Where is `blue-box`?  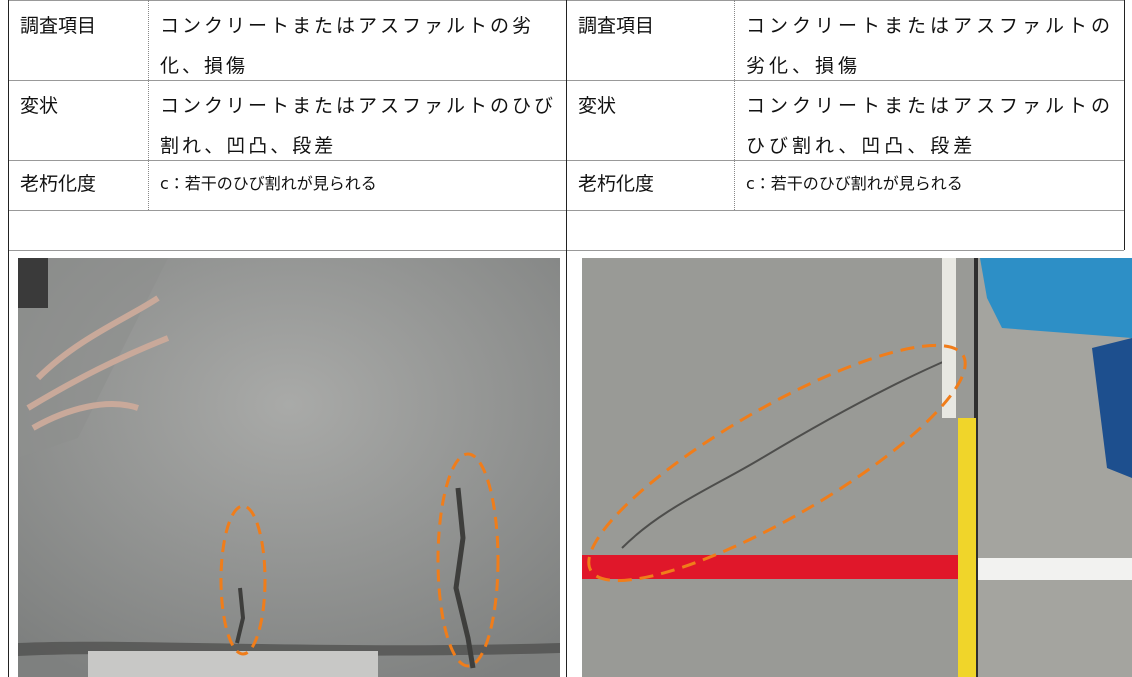
blue-box is located at coordinates (1056, 298).